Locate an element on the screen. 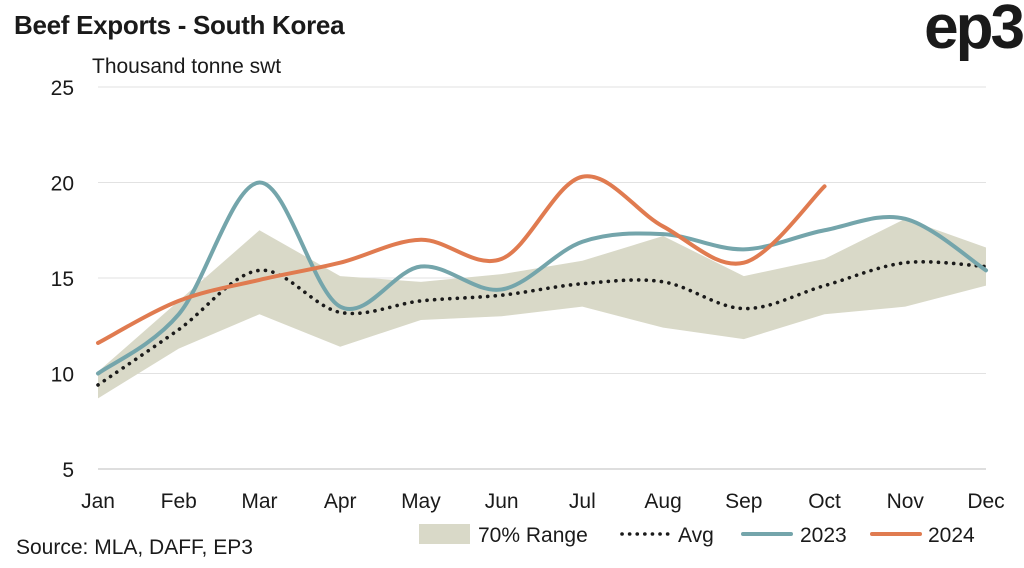  y-tick-15: 15 is located at coordinates (62, 279).